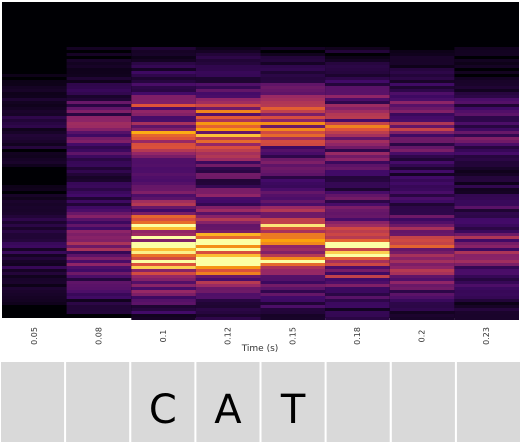 The image size is (521, 442). I want to click on x-tick-label: 0.23, so click(486, 336).